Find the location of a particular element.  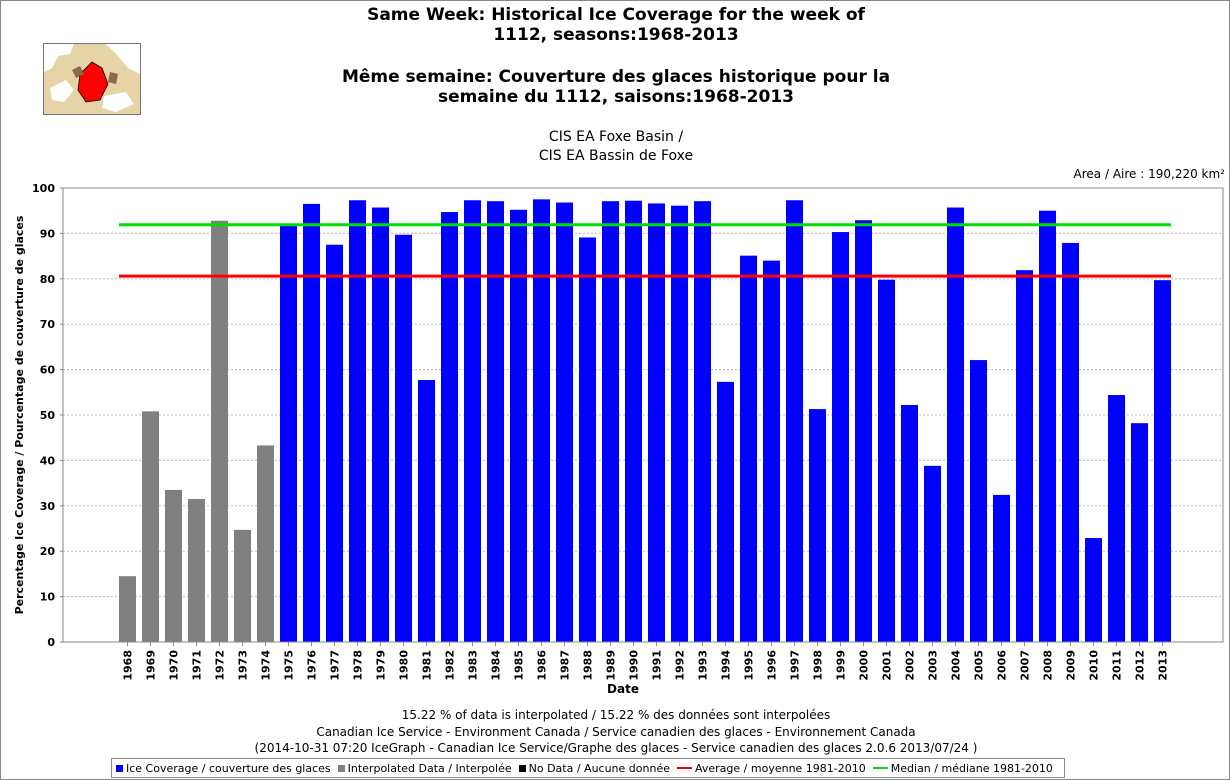

x-tick-label: 1997 is located at coordinates (795, 665).